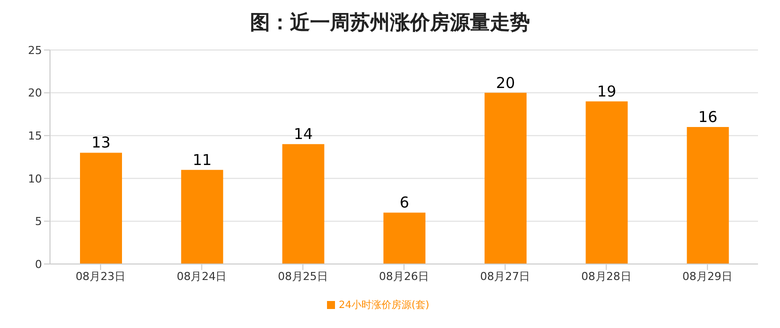 The width and height of the screenshot is (780, 328). Describe the element at coordinates (101, 143) in the screenshot. I see `data-label: 13` at that location.